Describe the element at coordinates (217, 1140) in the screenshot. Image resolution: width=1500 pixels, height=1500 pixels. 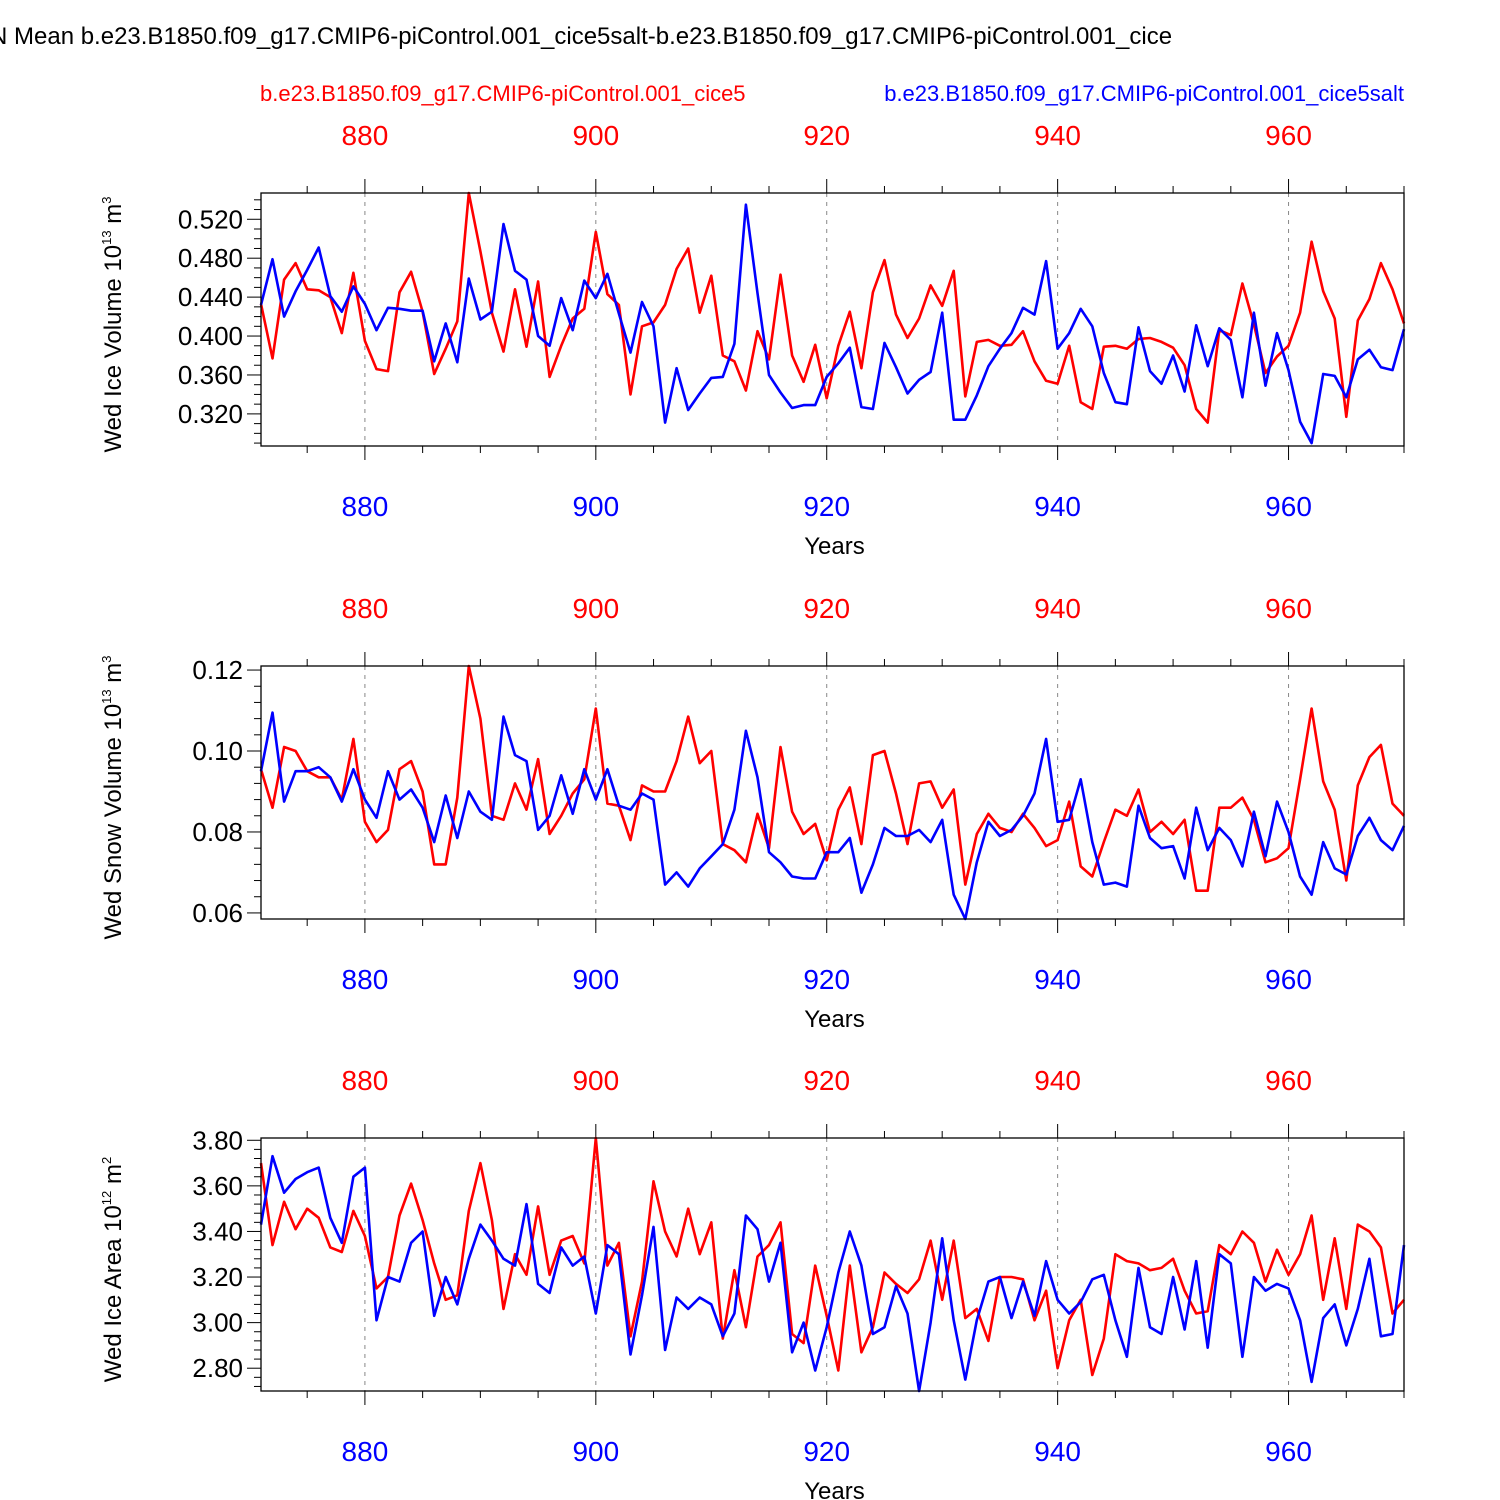
I see `y-tick-label: 3.80` at that location.